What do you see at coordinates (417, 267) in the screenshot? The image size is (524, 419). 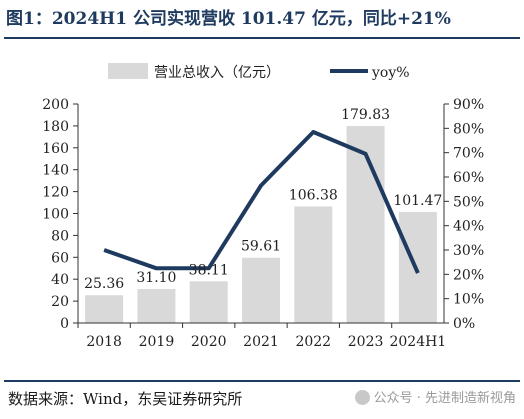 I see `bar-2024H1` at bounding box center [417, 267].